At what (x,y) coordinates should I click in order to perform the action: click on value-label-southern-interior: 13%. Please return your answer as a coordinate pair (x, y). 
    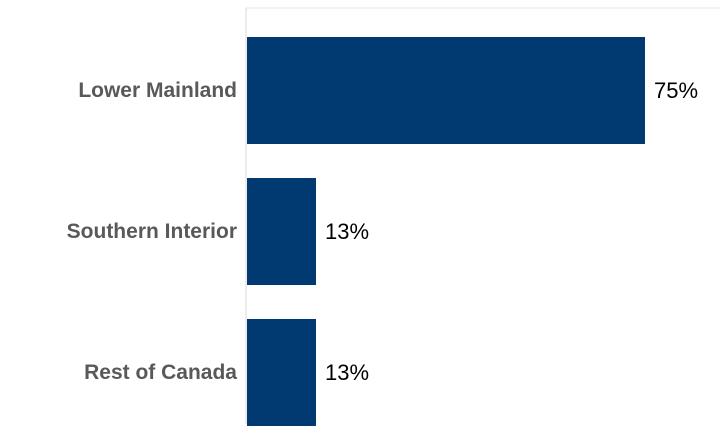
    Looking at the image, I should click on (347, 231).